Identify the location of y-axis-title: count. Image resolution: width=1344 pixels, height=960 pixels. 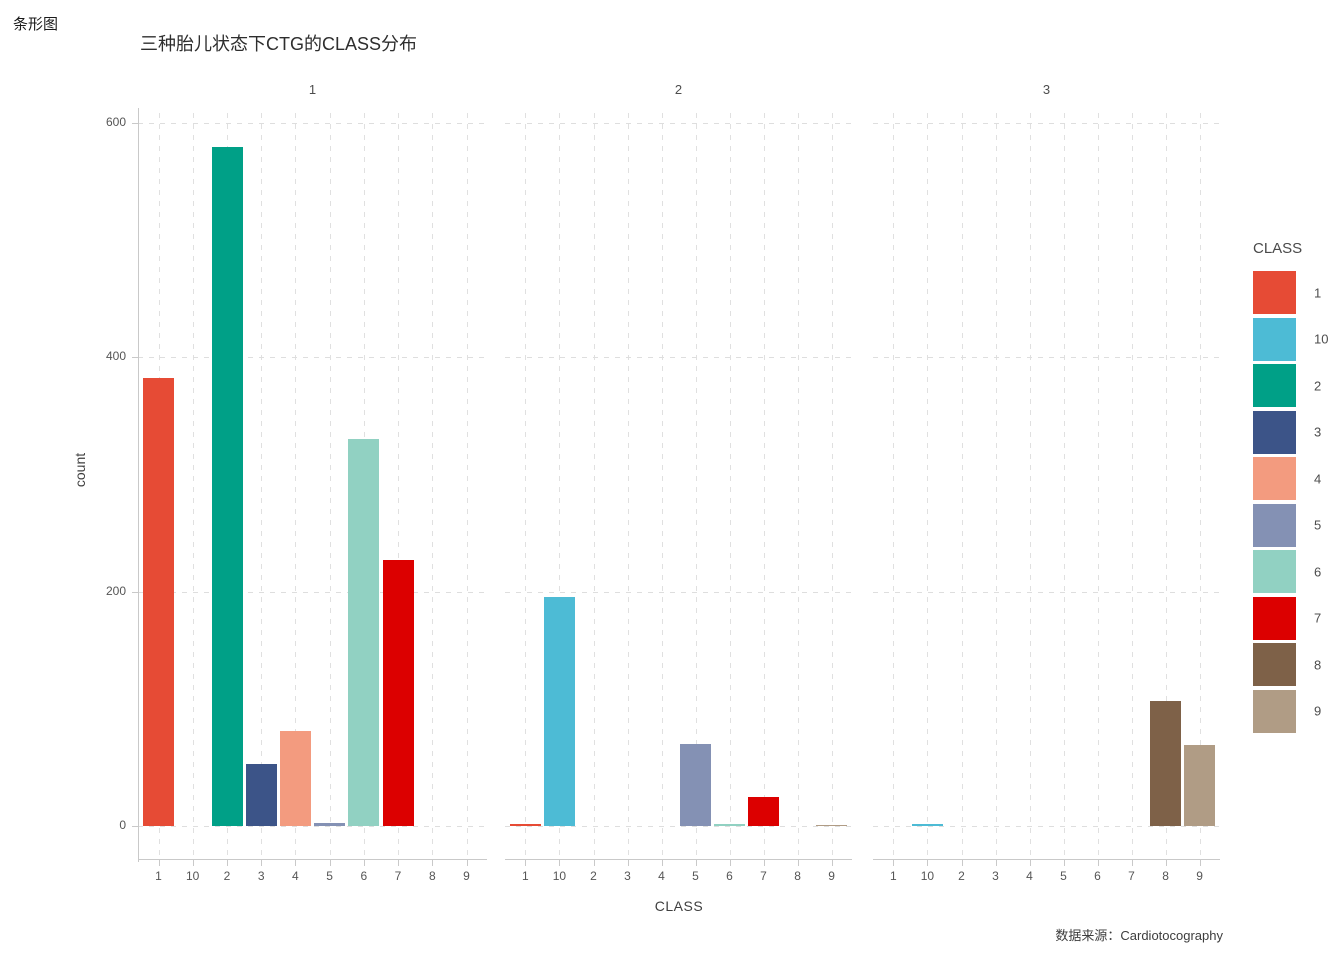
(80, 470).